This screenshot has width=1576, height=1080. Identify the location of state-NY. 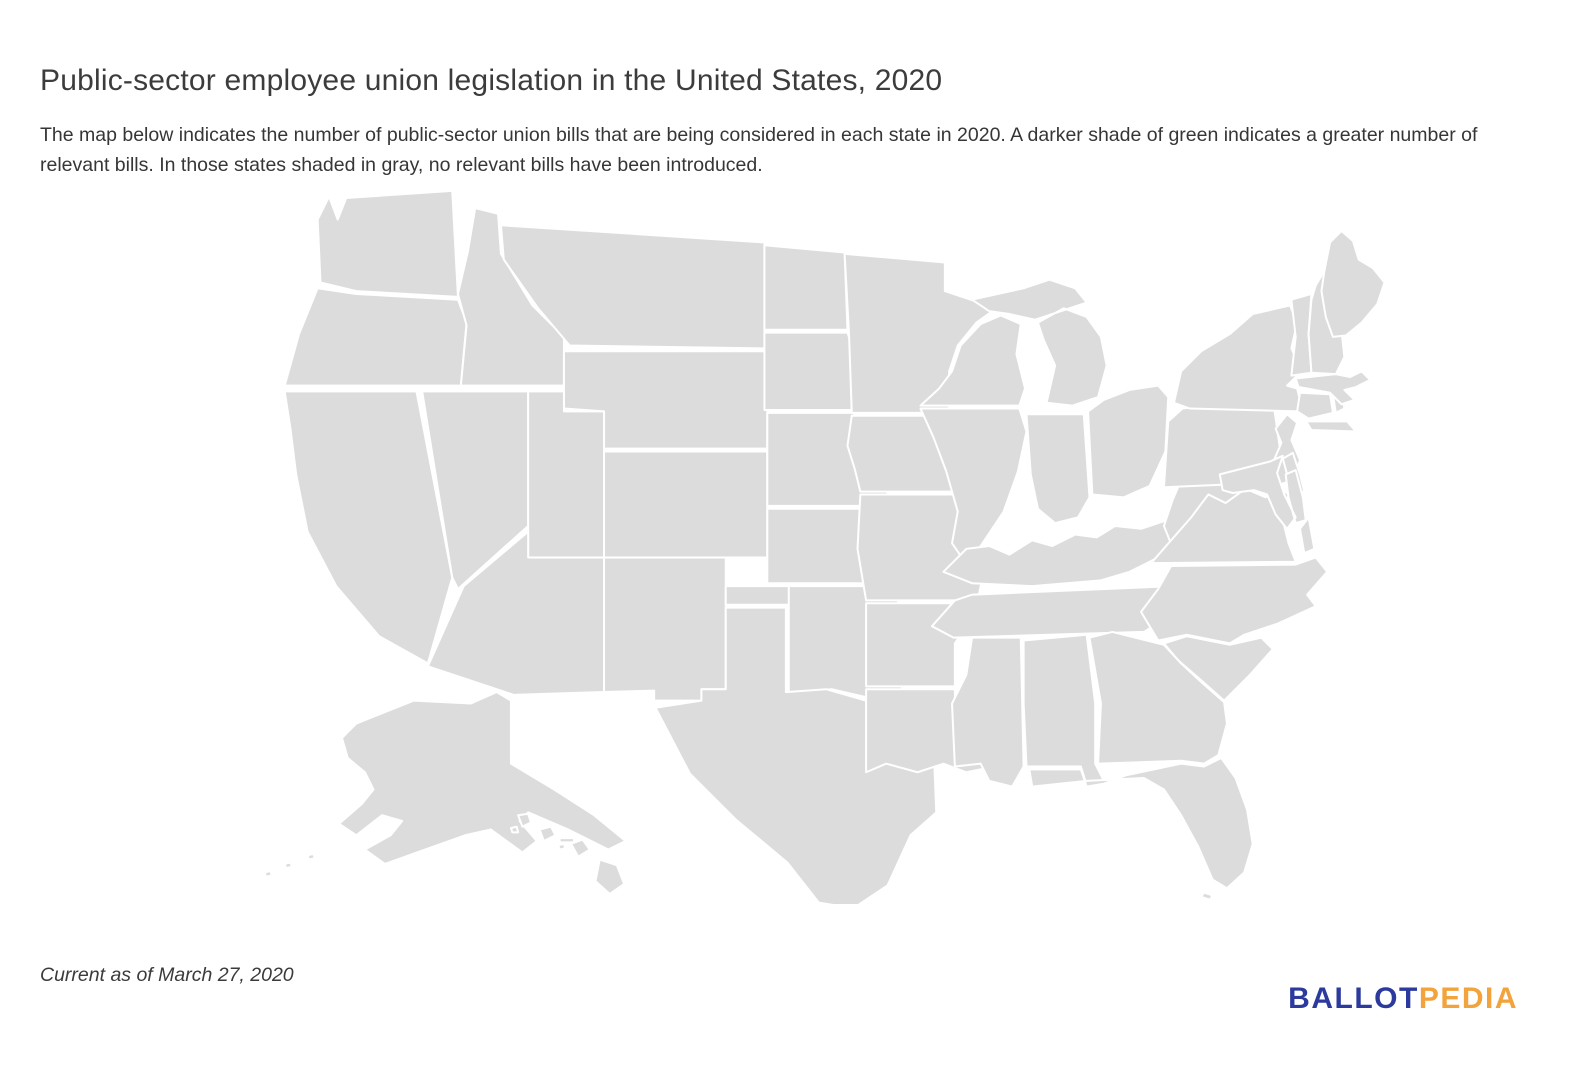
(1264, 368).